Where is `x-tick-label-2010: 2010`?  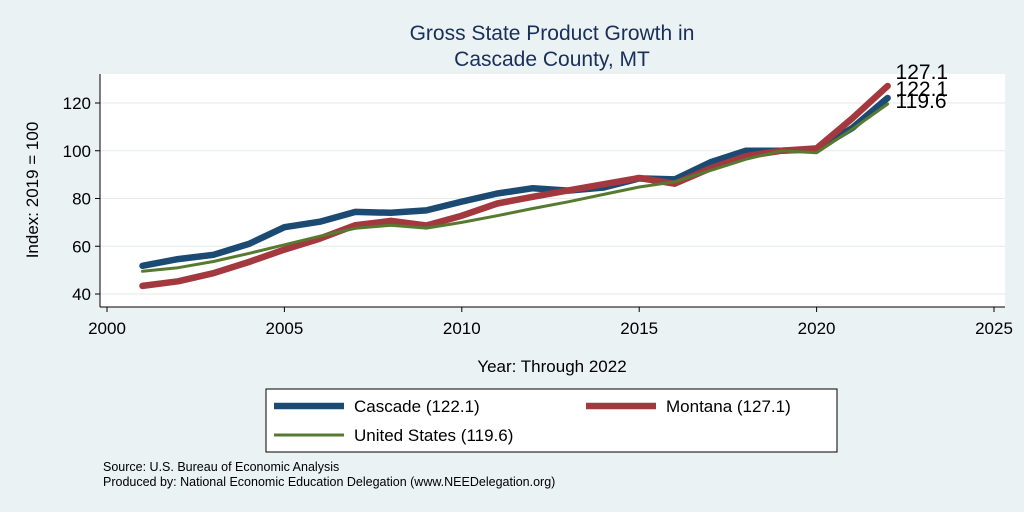 x-tick-label-2010: 2010 is located at coordinates (462, 328).